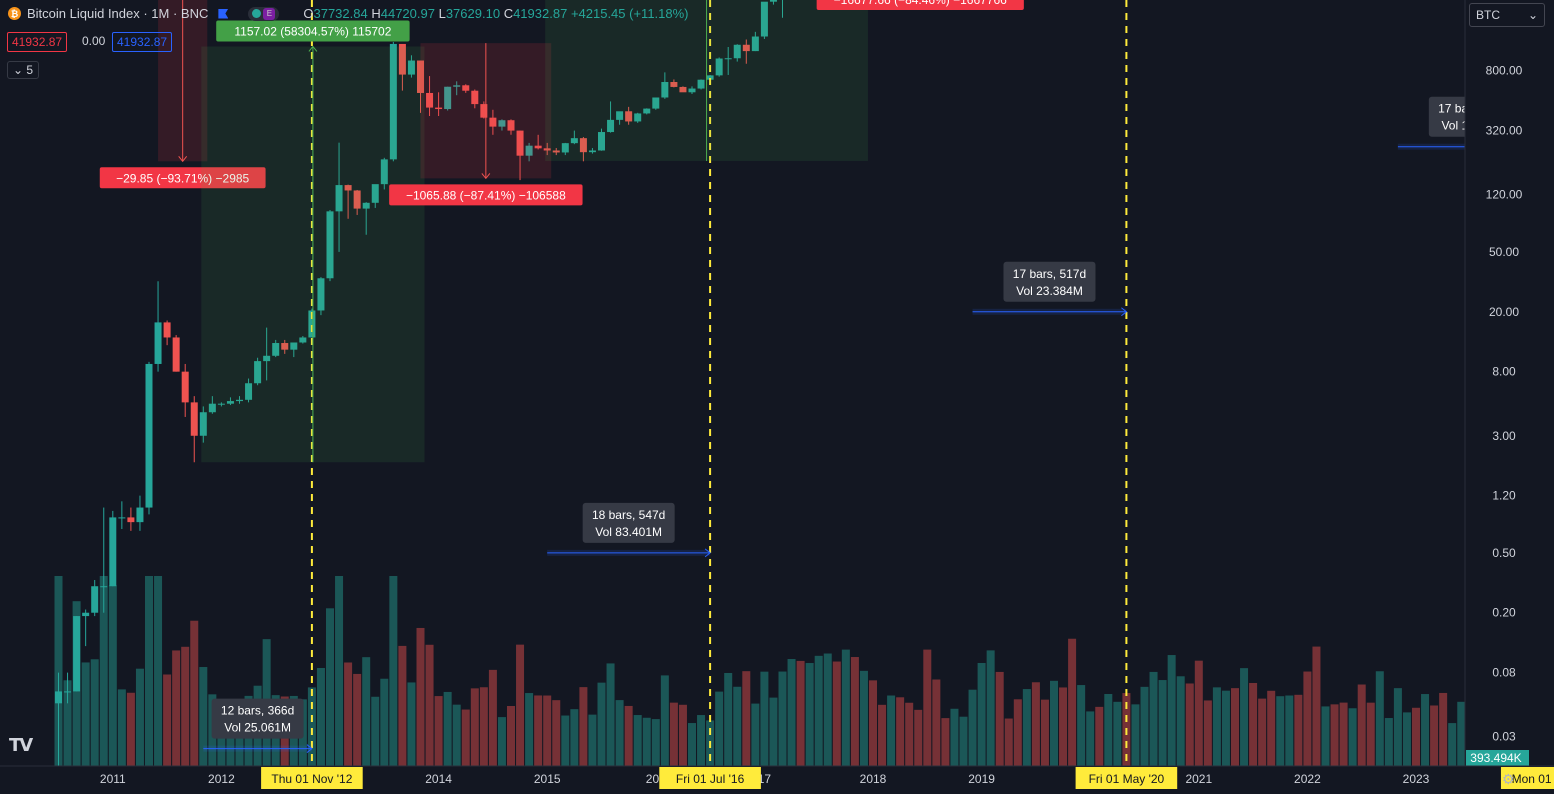  What do you see at coordinates (629, 13) in the screenshot?
I see `change-value: +4215.45 (+11.18%)` at bounding box center [629, 13].